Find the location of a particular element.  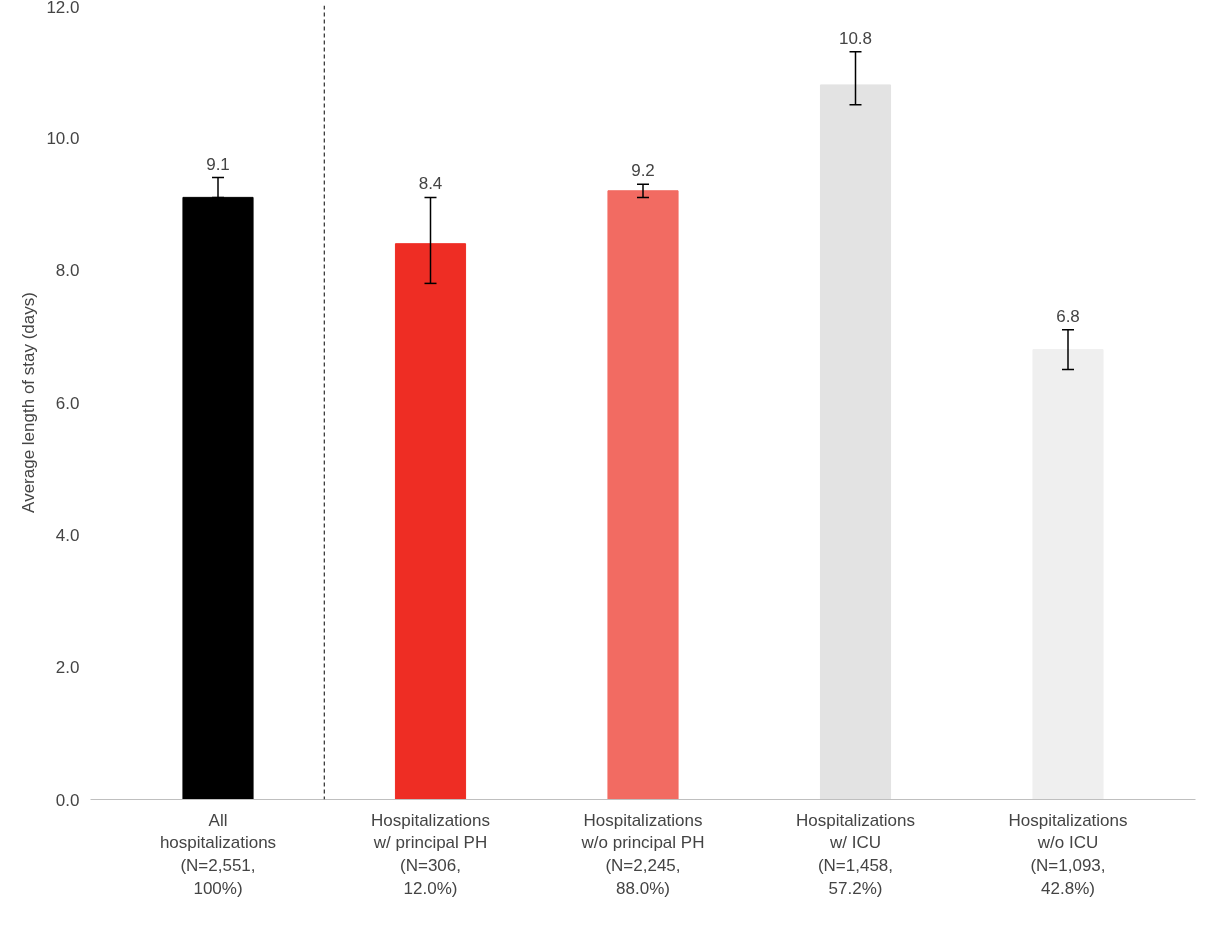

y-tick-label: 10.0 is located at coordinates (63, 138).